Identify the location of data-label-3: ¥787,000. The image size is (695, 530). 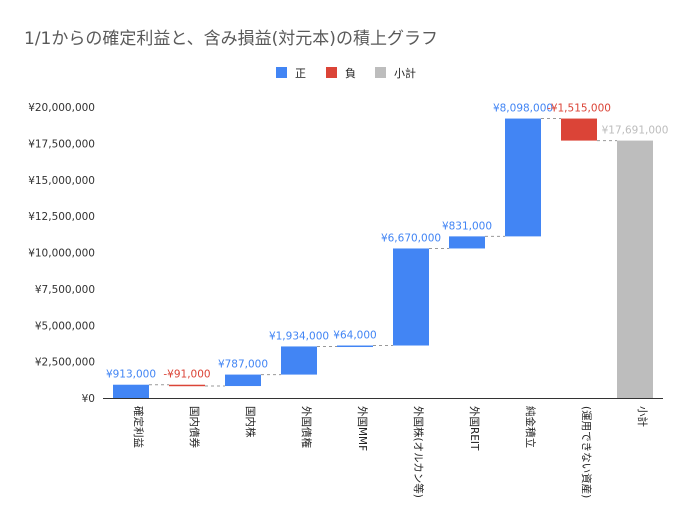
(243, 365).